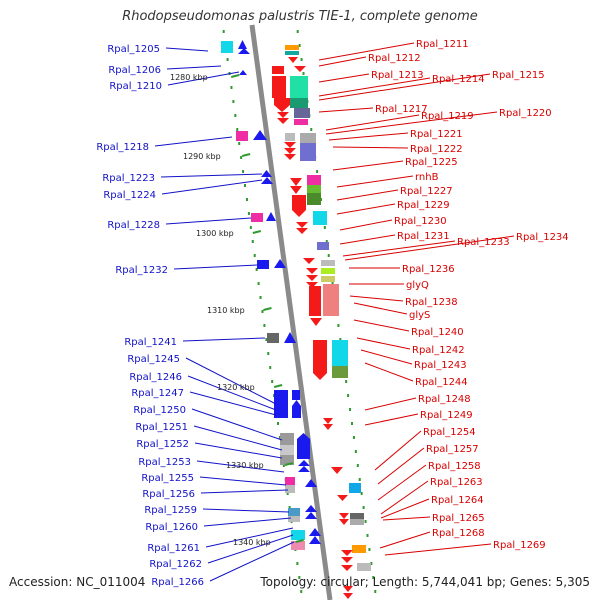 This screenshot has height=600, width=600. I want to click on gene-label-right: Rpal_1215, so click(518, 75).